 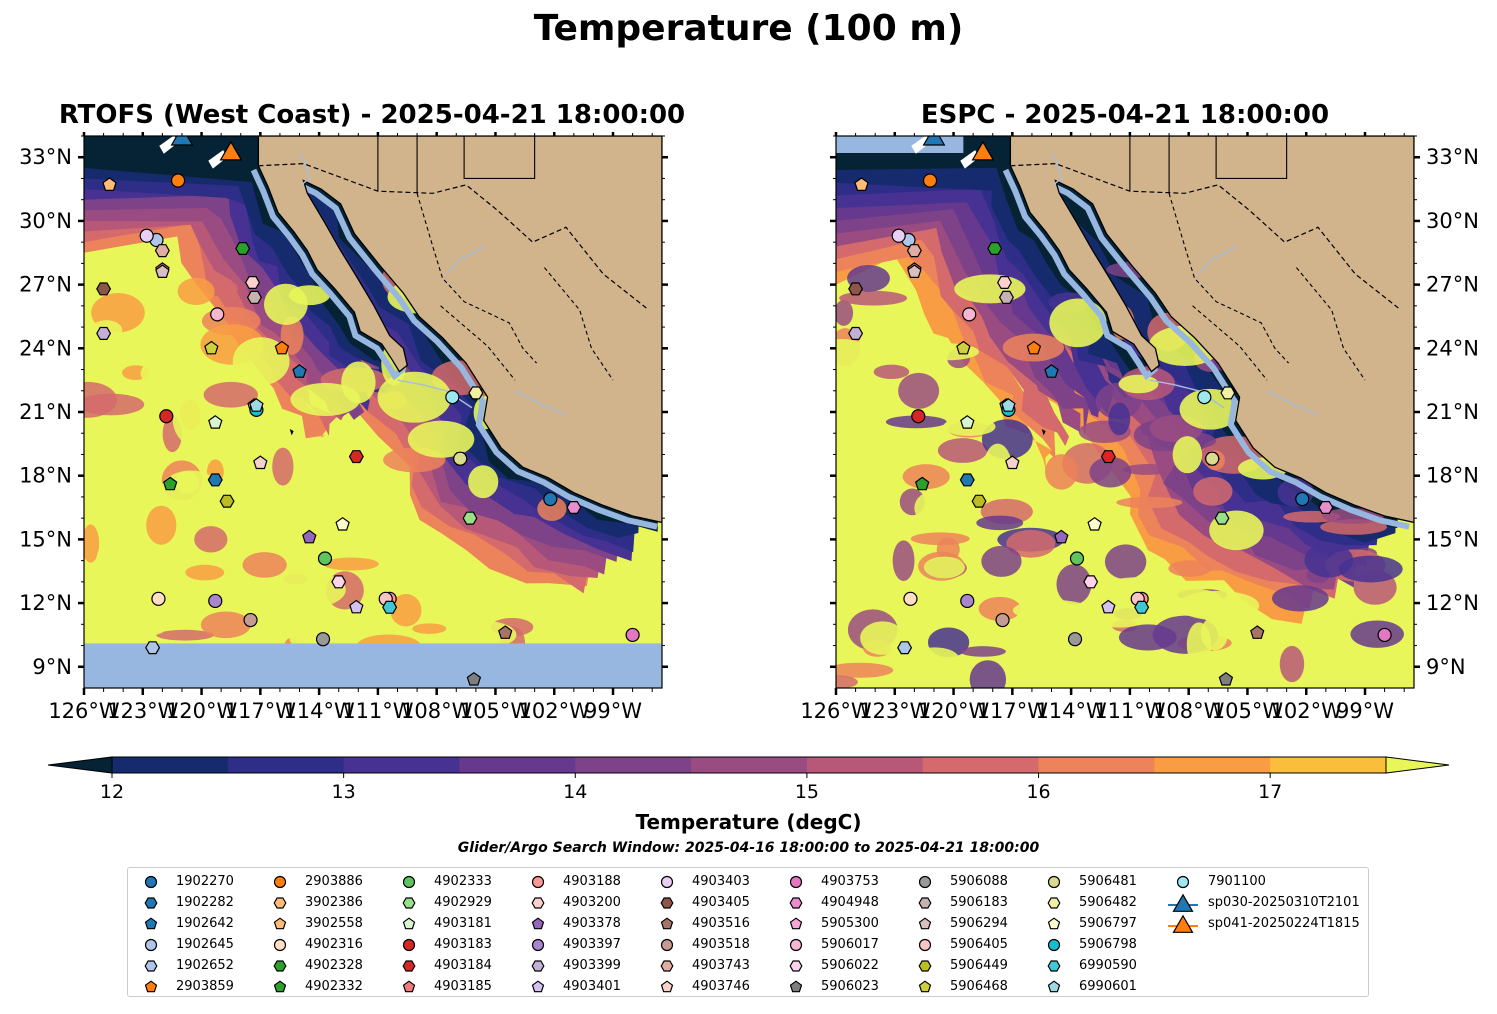 I want to click on legend-label: 3902558, so click(x=334, y=923).